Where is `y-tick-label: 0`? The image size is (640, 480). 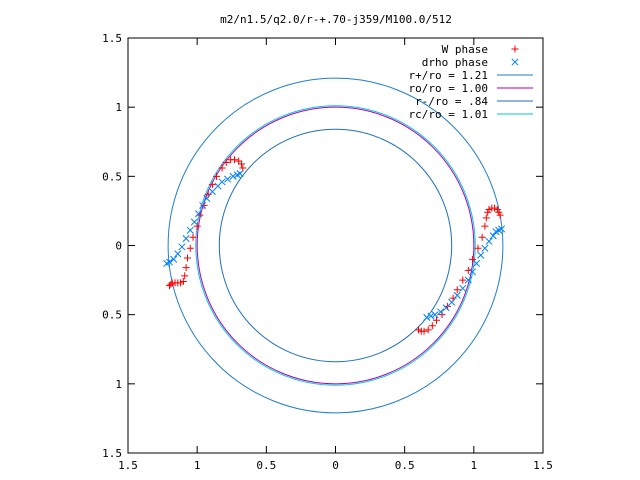 y-tick-label: 0 is located at coordinates (118, 246).